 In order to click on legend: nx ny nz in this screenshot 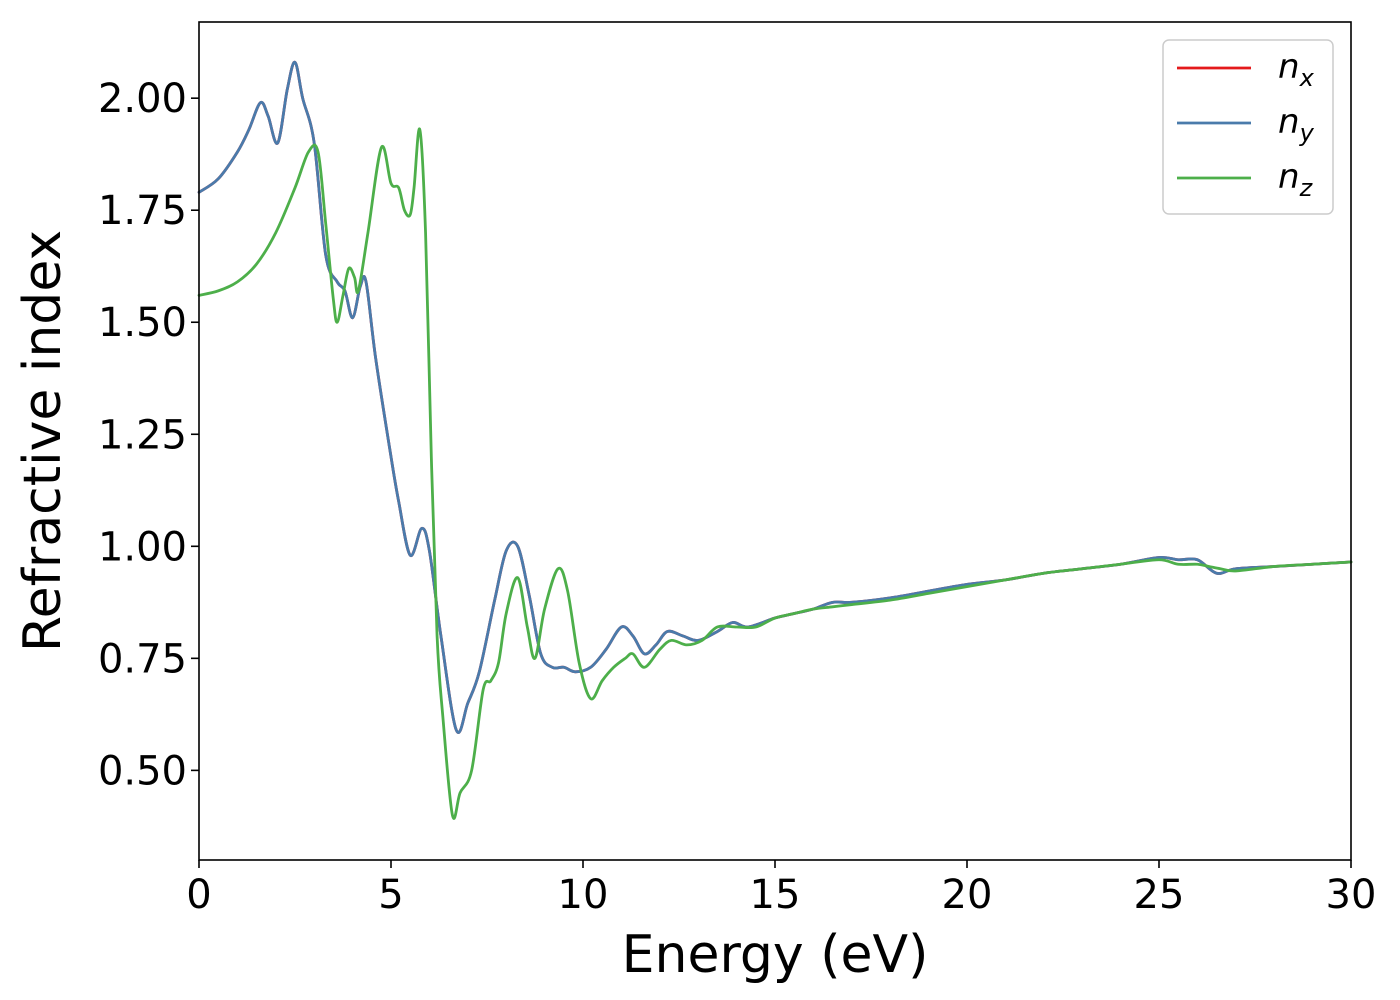, I will do `click(1248, 127)`.